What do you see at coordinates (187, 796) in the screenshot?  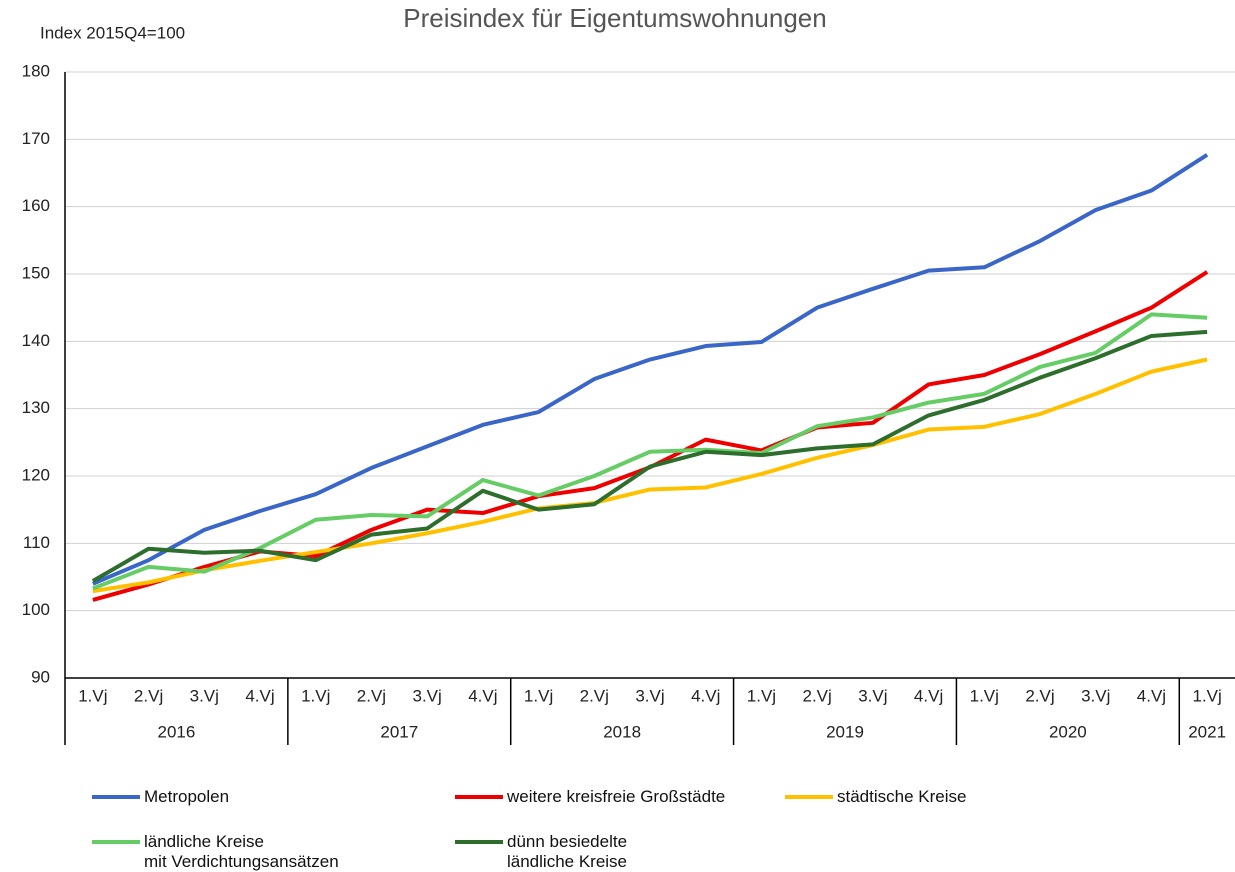 I see `legend-label: Metropolen` at bounding box center [187, 796].